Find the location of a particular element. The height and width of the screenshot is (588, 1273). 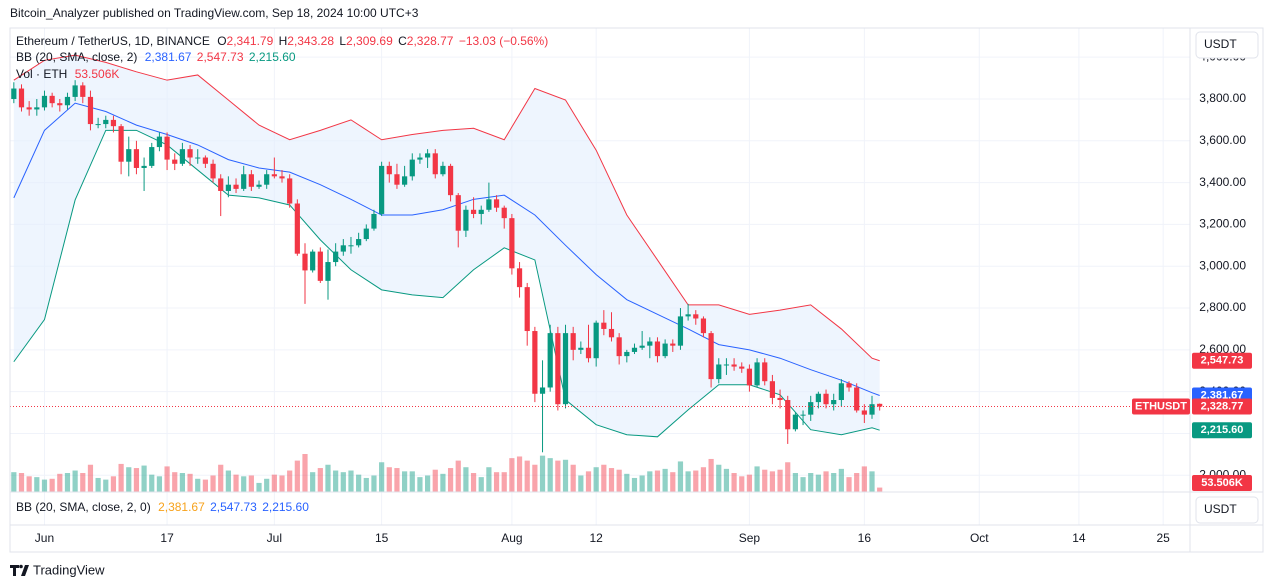

bb-price-tag-label: 2,547.73 is located at coordinates (1222, 361).